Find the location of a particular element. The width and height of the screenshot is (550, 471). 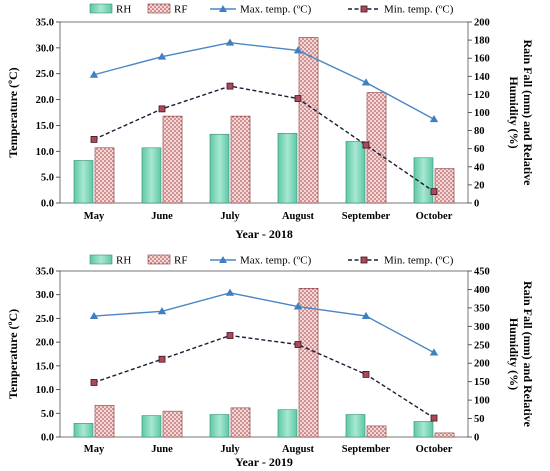

y2-tick-label: 20 is located at coordinates (479, 185).